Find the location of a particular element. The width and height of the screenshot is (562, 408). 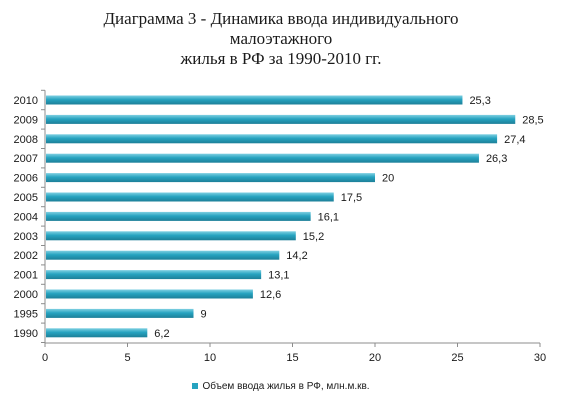

y-category-label: 2006 is located at coordinates (26, 179).